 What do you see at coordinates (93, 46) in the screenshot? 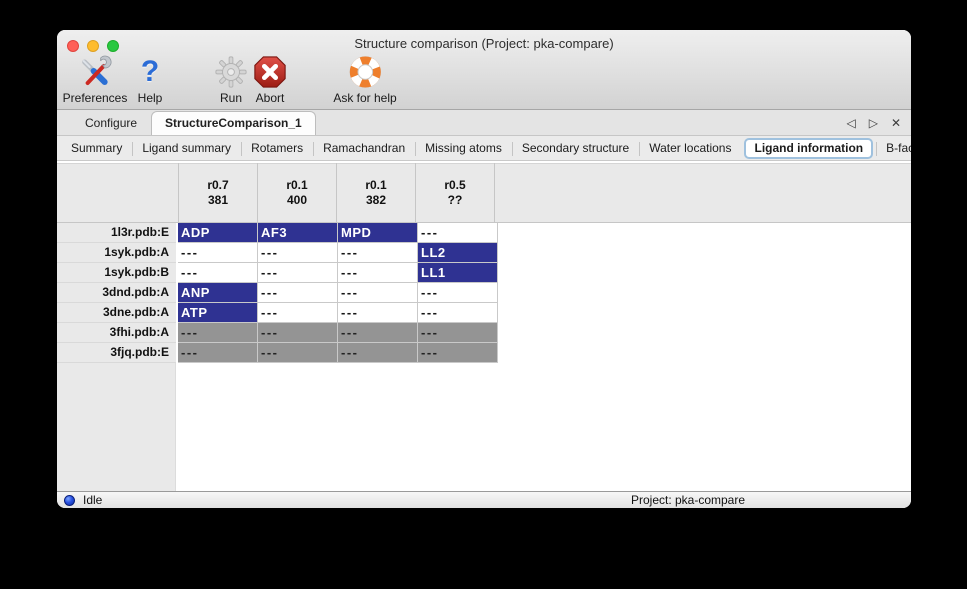
I see `minimize-window-button` at bounding box center [93, 46].